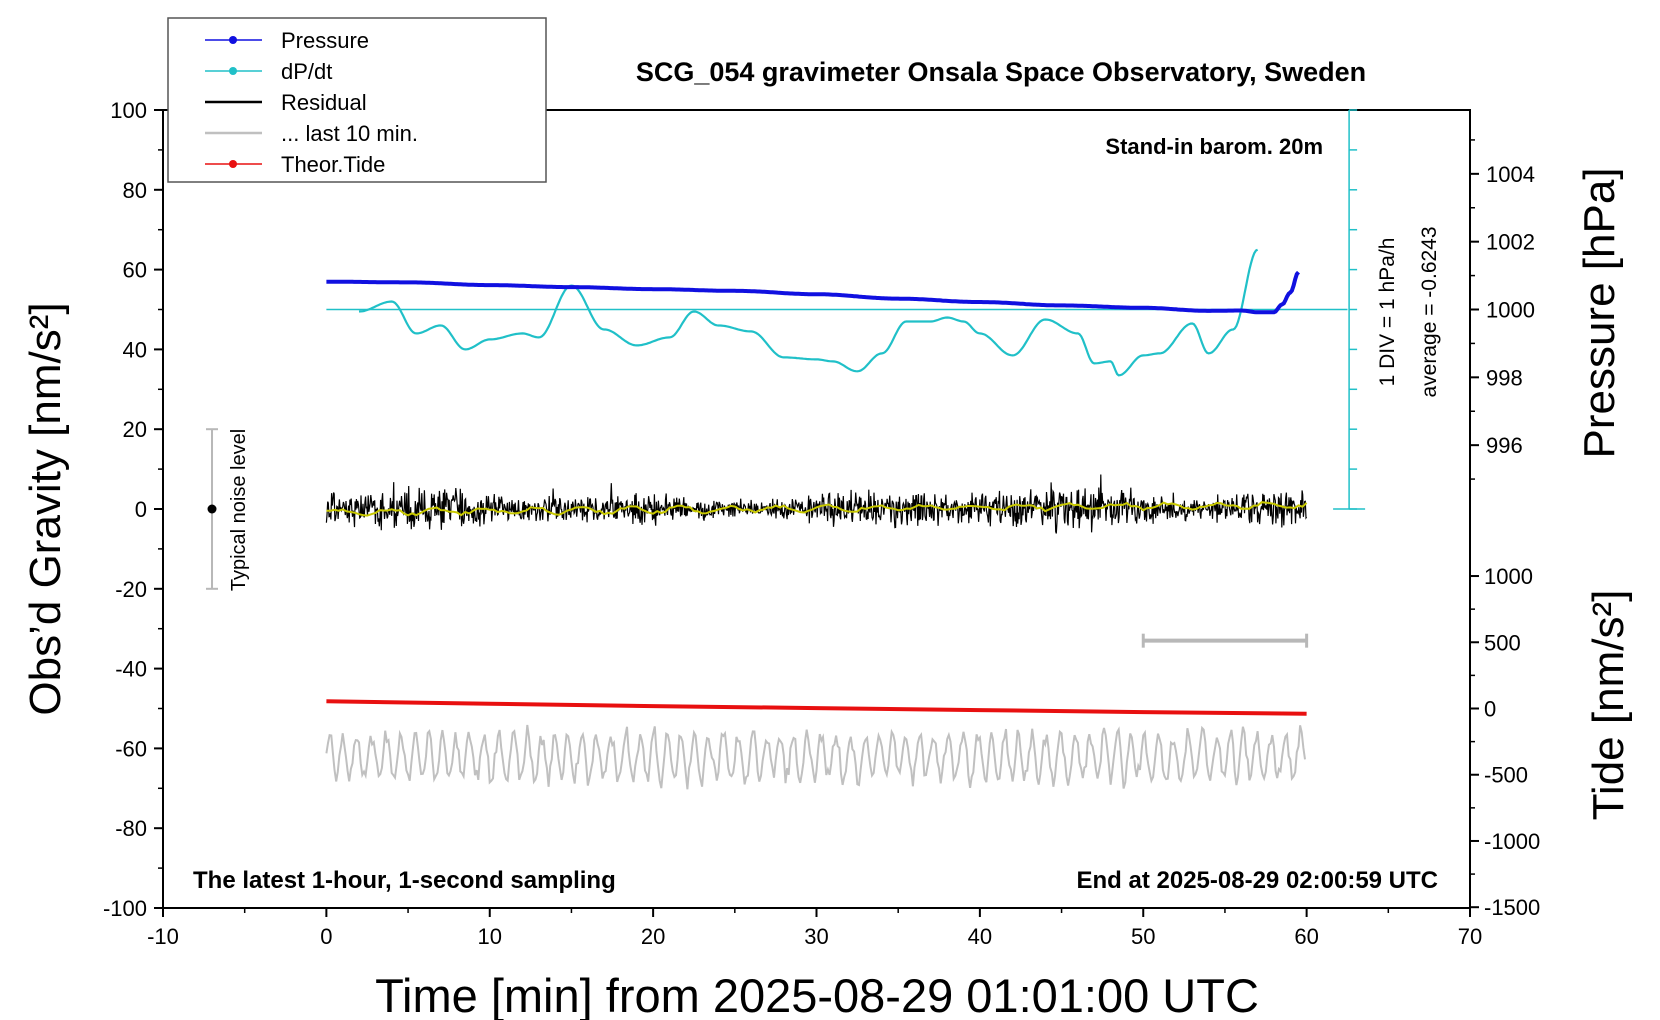 This screenshot has height=1020, width=1660. What do you see at coordinates (1225, 640) in the screenshot?
I see `last-10-min-bracket` at bounding box center [1225, 640].